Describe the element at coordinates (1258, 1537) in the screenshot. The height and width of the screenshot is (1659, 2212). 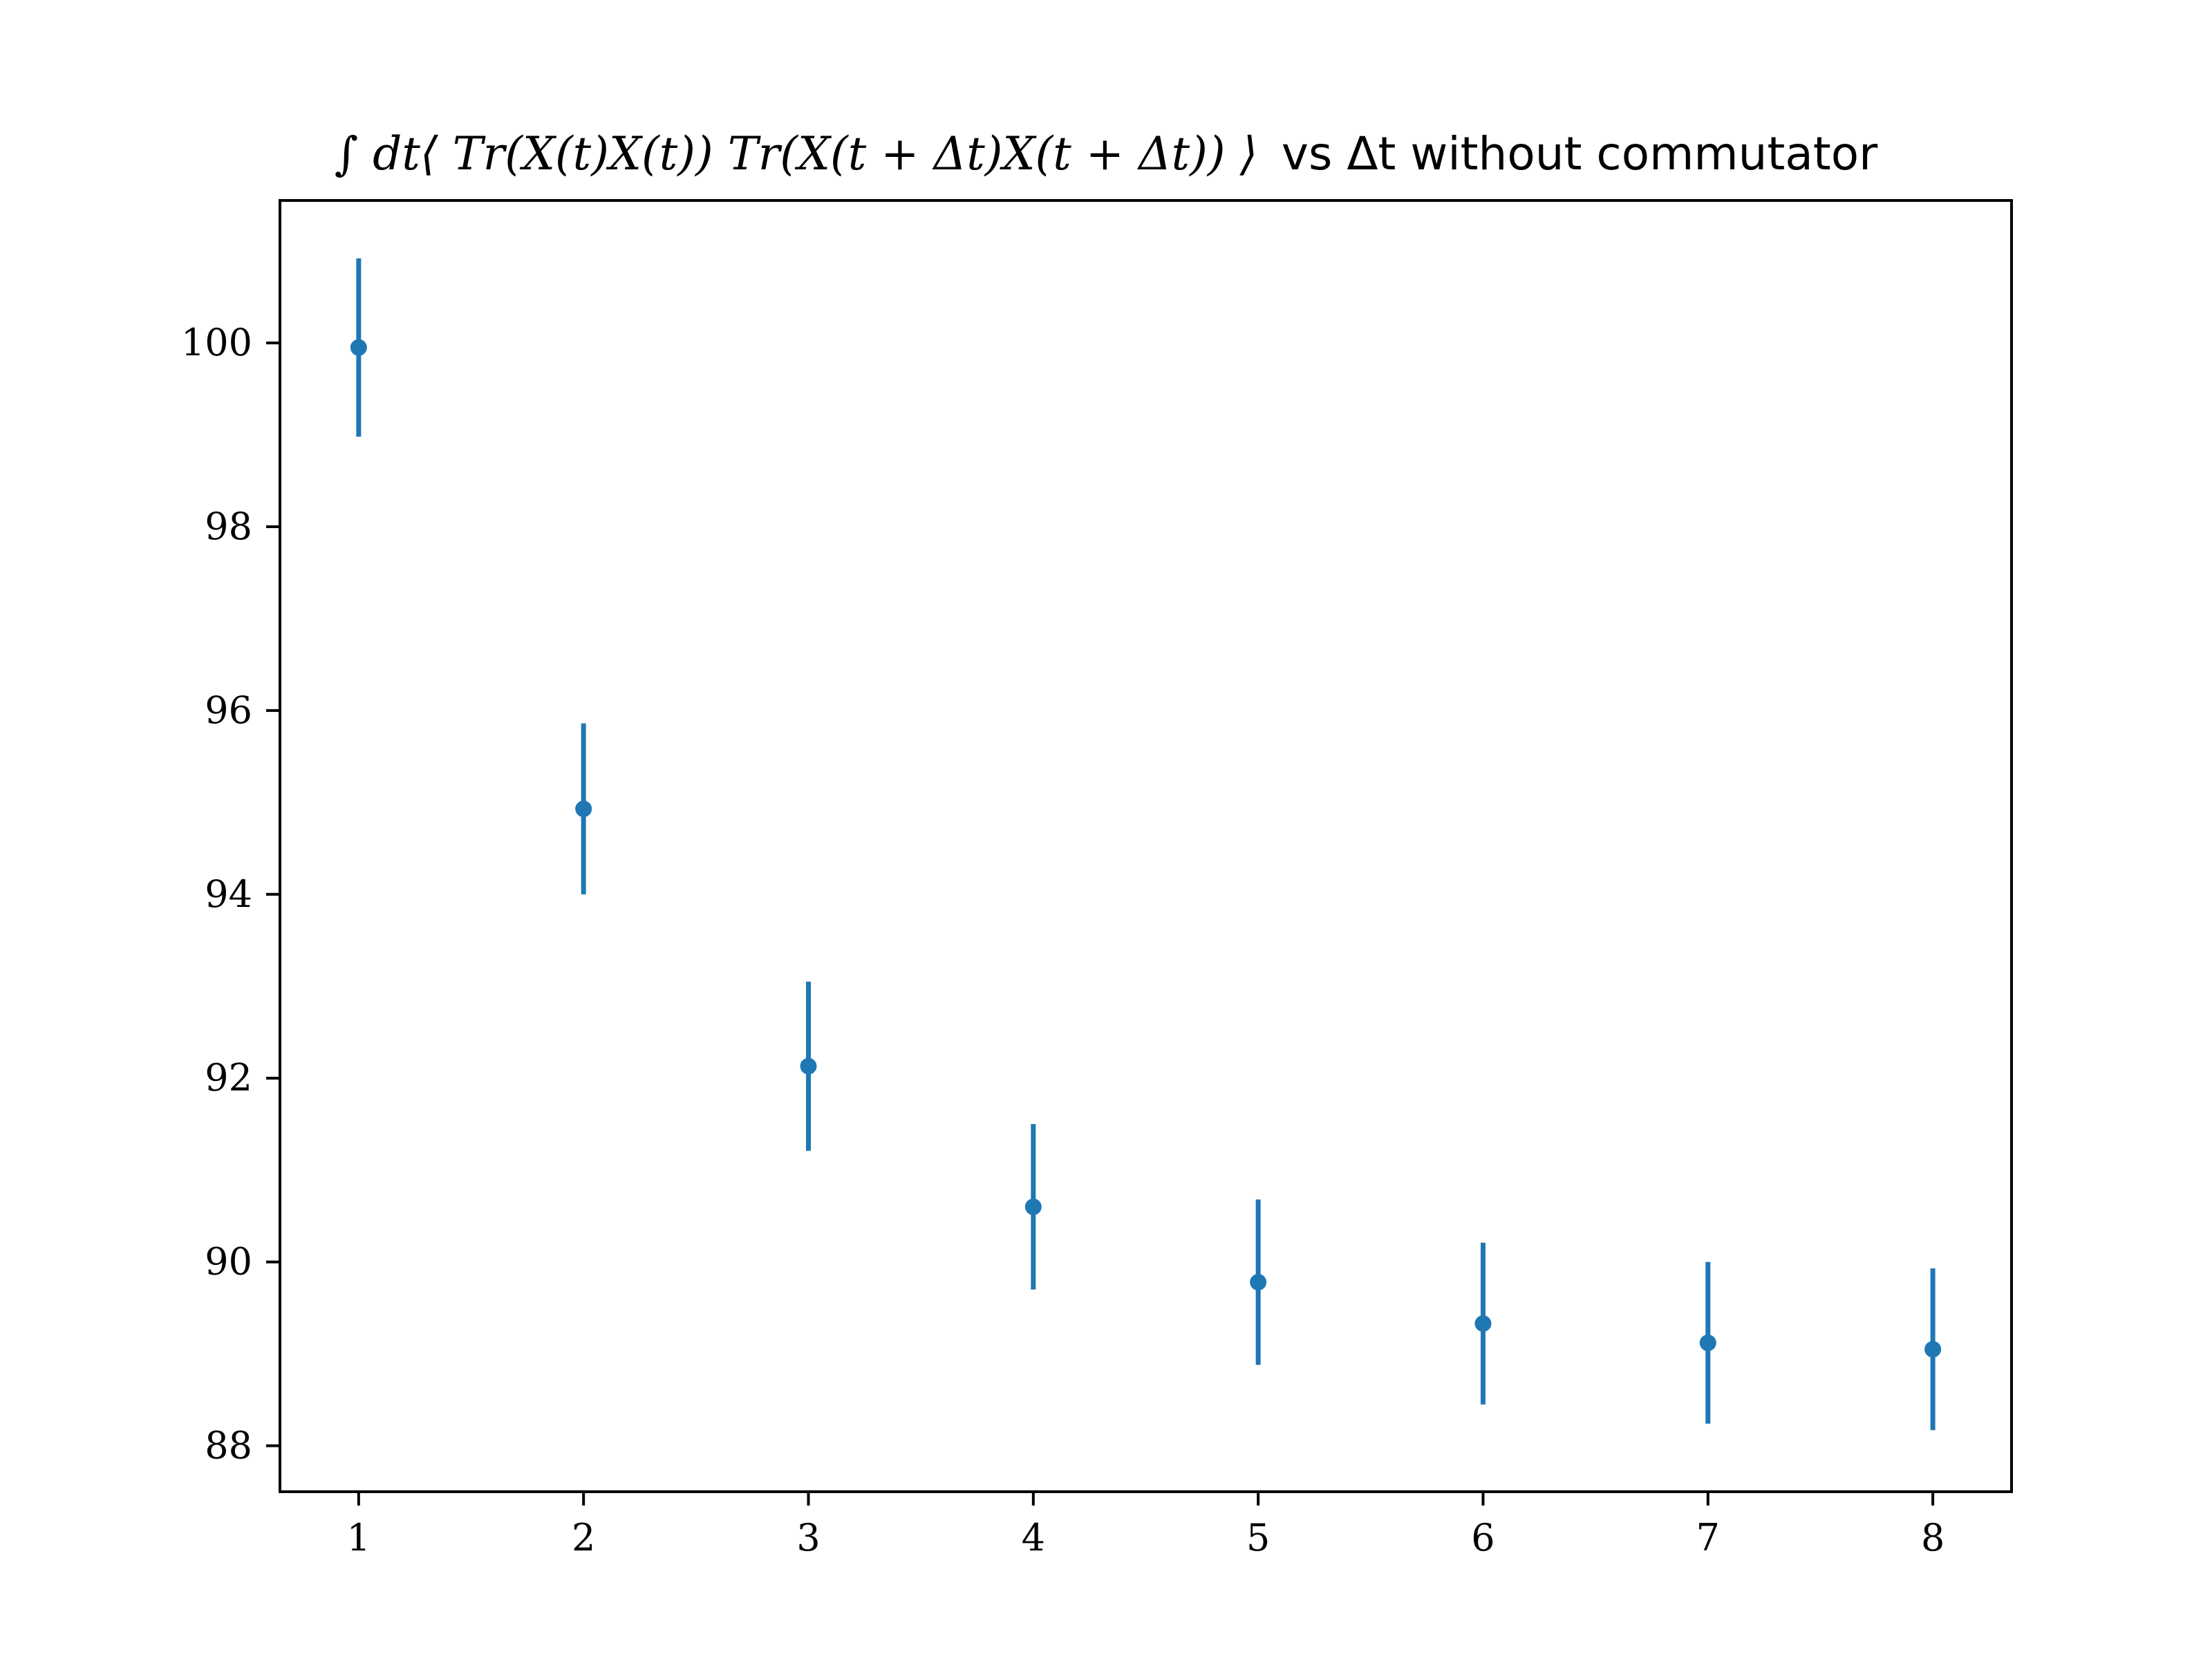
I see `x-tick-label-5: 5` at that location.